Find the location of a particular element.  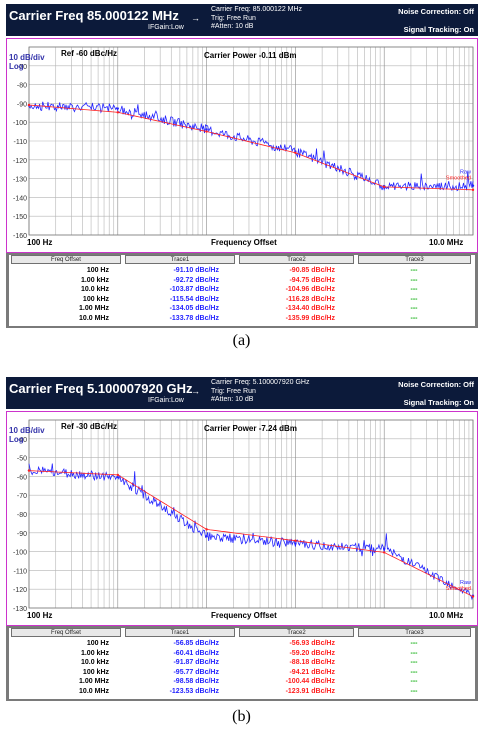

y-tick-label: -140 is located at coordinates (20, 198).